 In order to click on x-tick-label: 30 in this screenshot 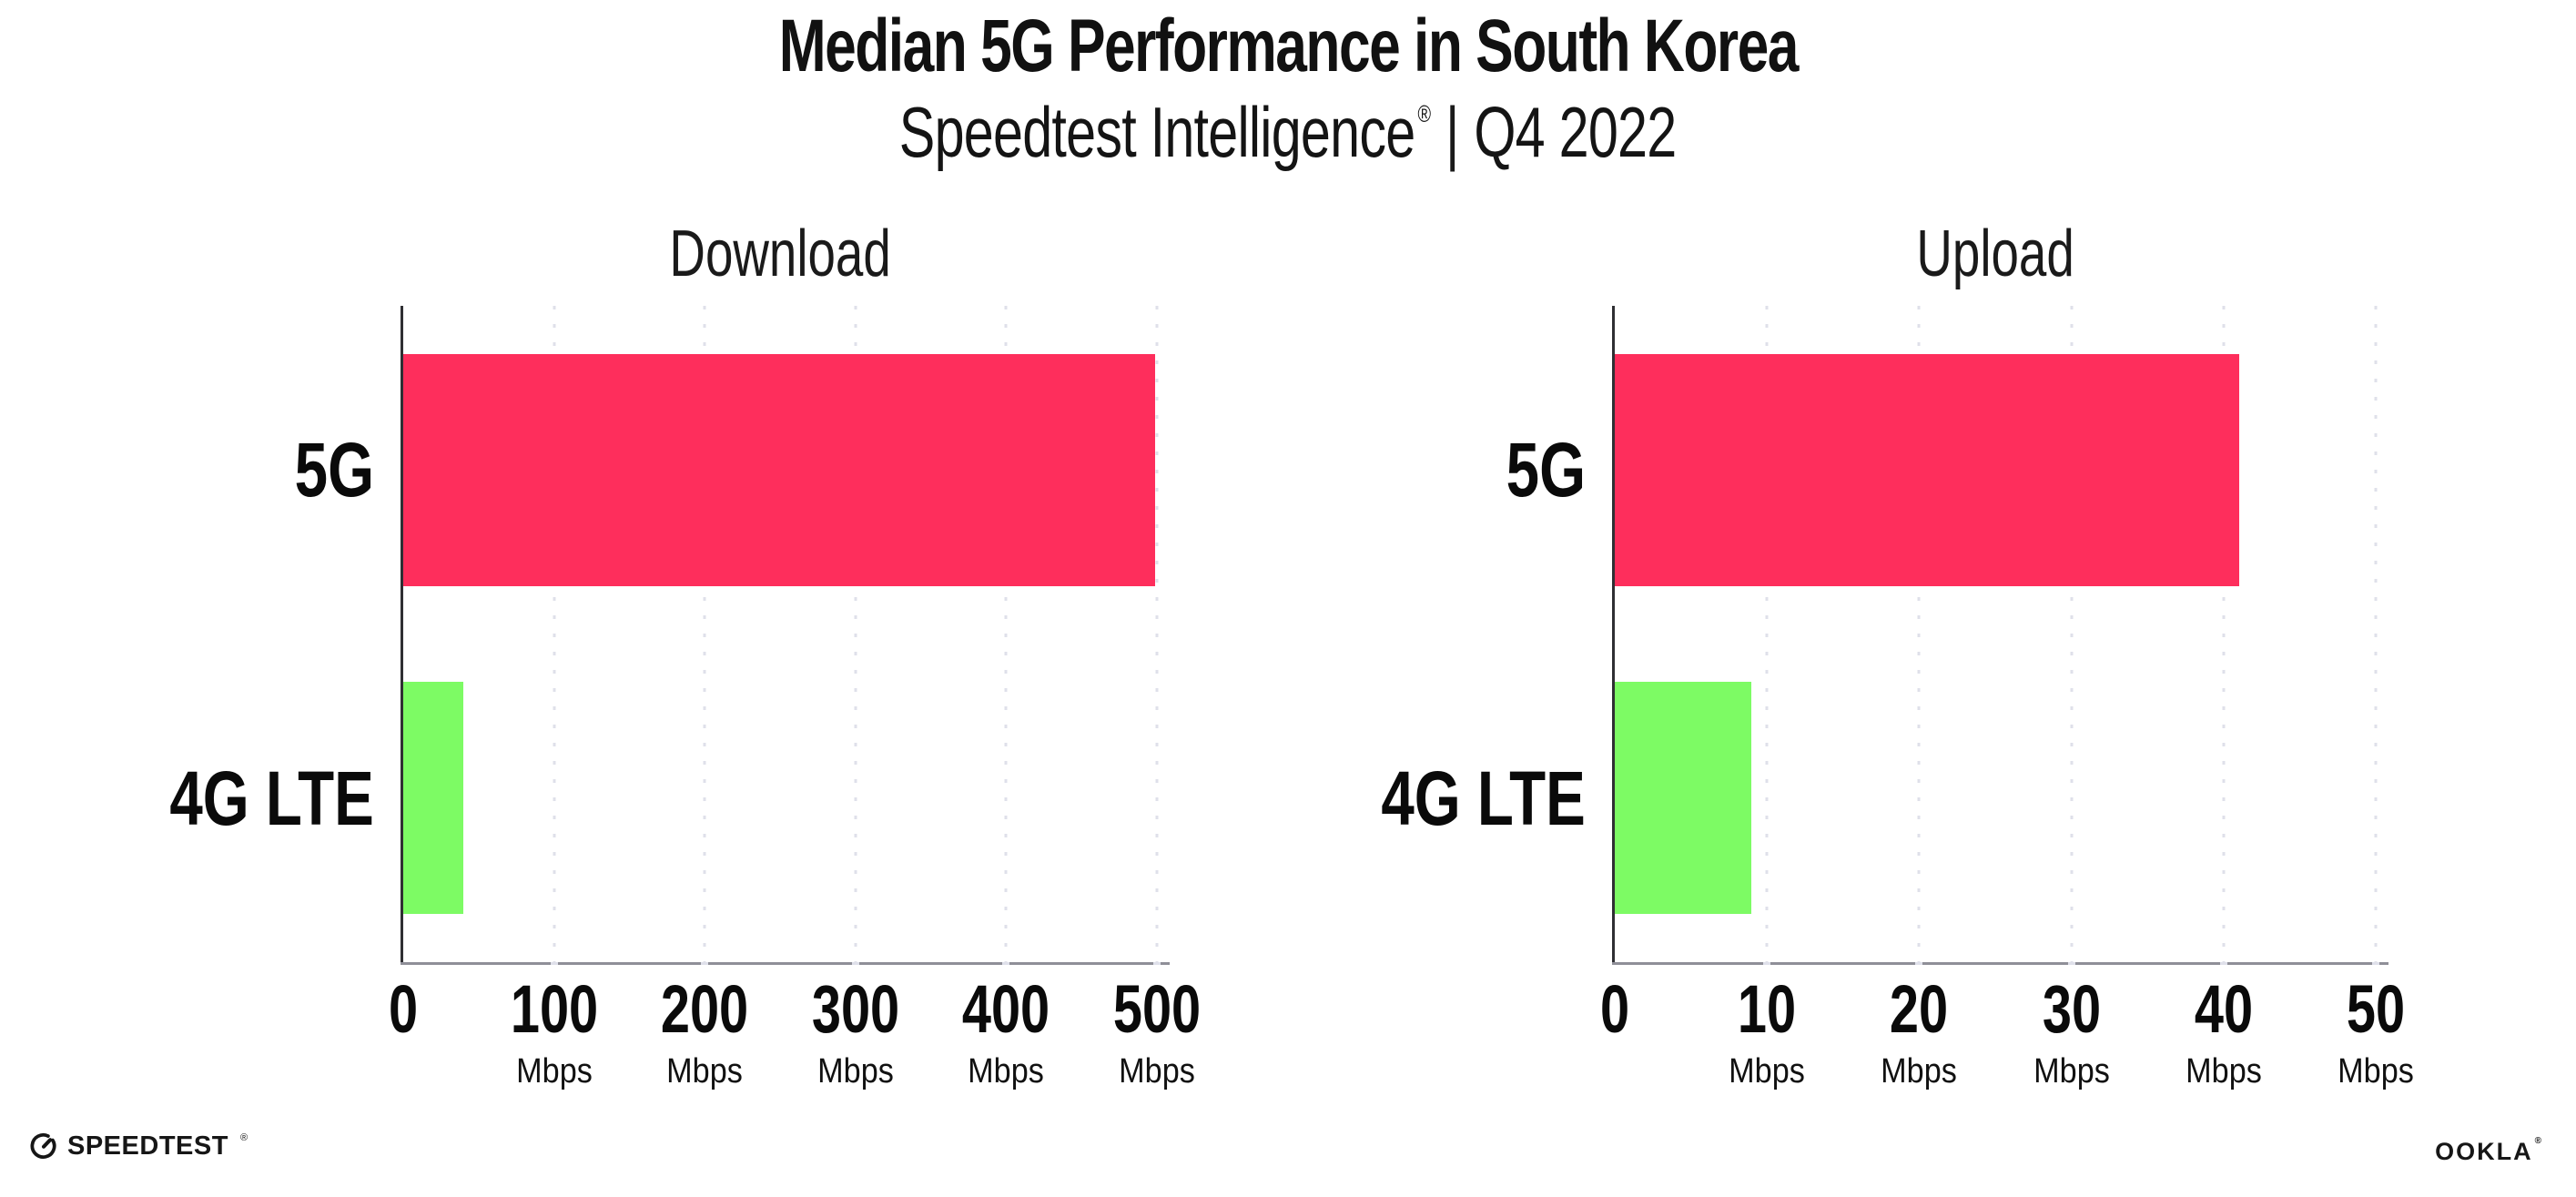, I will do `click(2071, 1009)`.